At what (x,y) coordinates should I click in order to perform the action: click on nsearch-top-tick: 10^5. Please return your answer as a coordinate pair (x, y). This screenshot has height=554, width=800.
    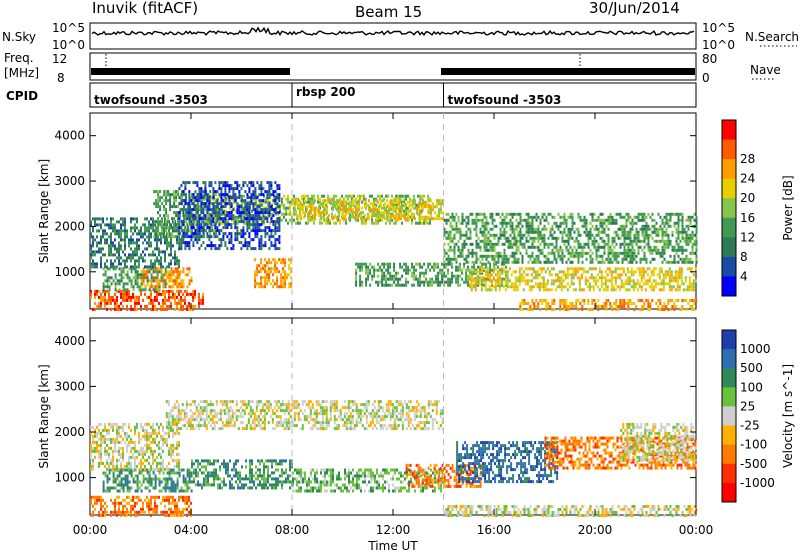
    Looking at the image, I should click on (718, 28).